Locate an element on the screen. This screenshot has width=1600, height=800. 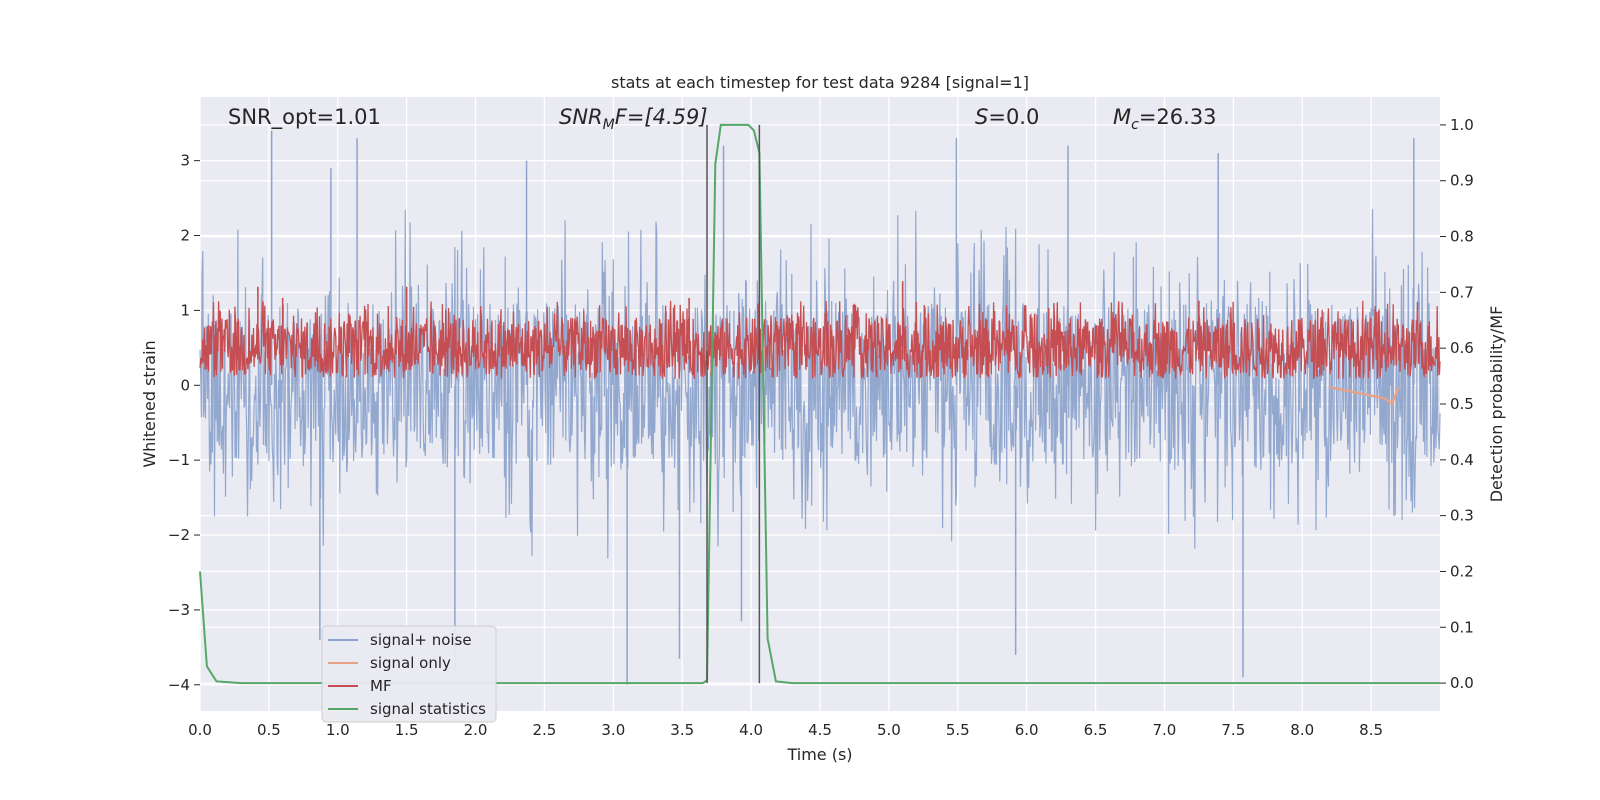
x-tick-label: 1.0 is located at coordinates (338, 730).